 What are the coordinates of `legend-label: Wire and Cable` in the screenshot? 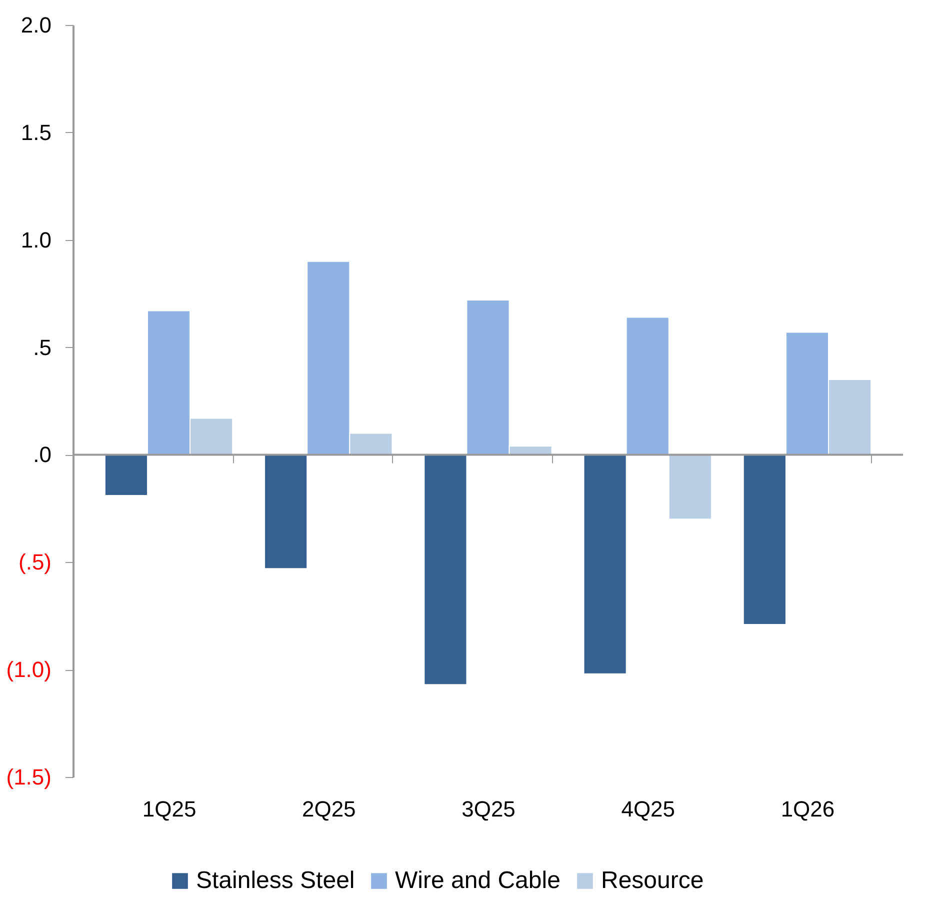 It's located at (477, 880).